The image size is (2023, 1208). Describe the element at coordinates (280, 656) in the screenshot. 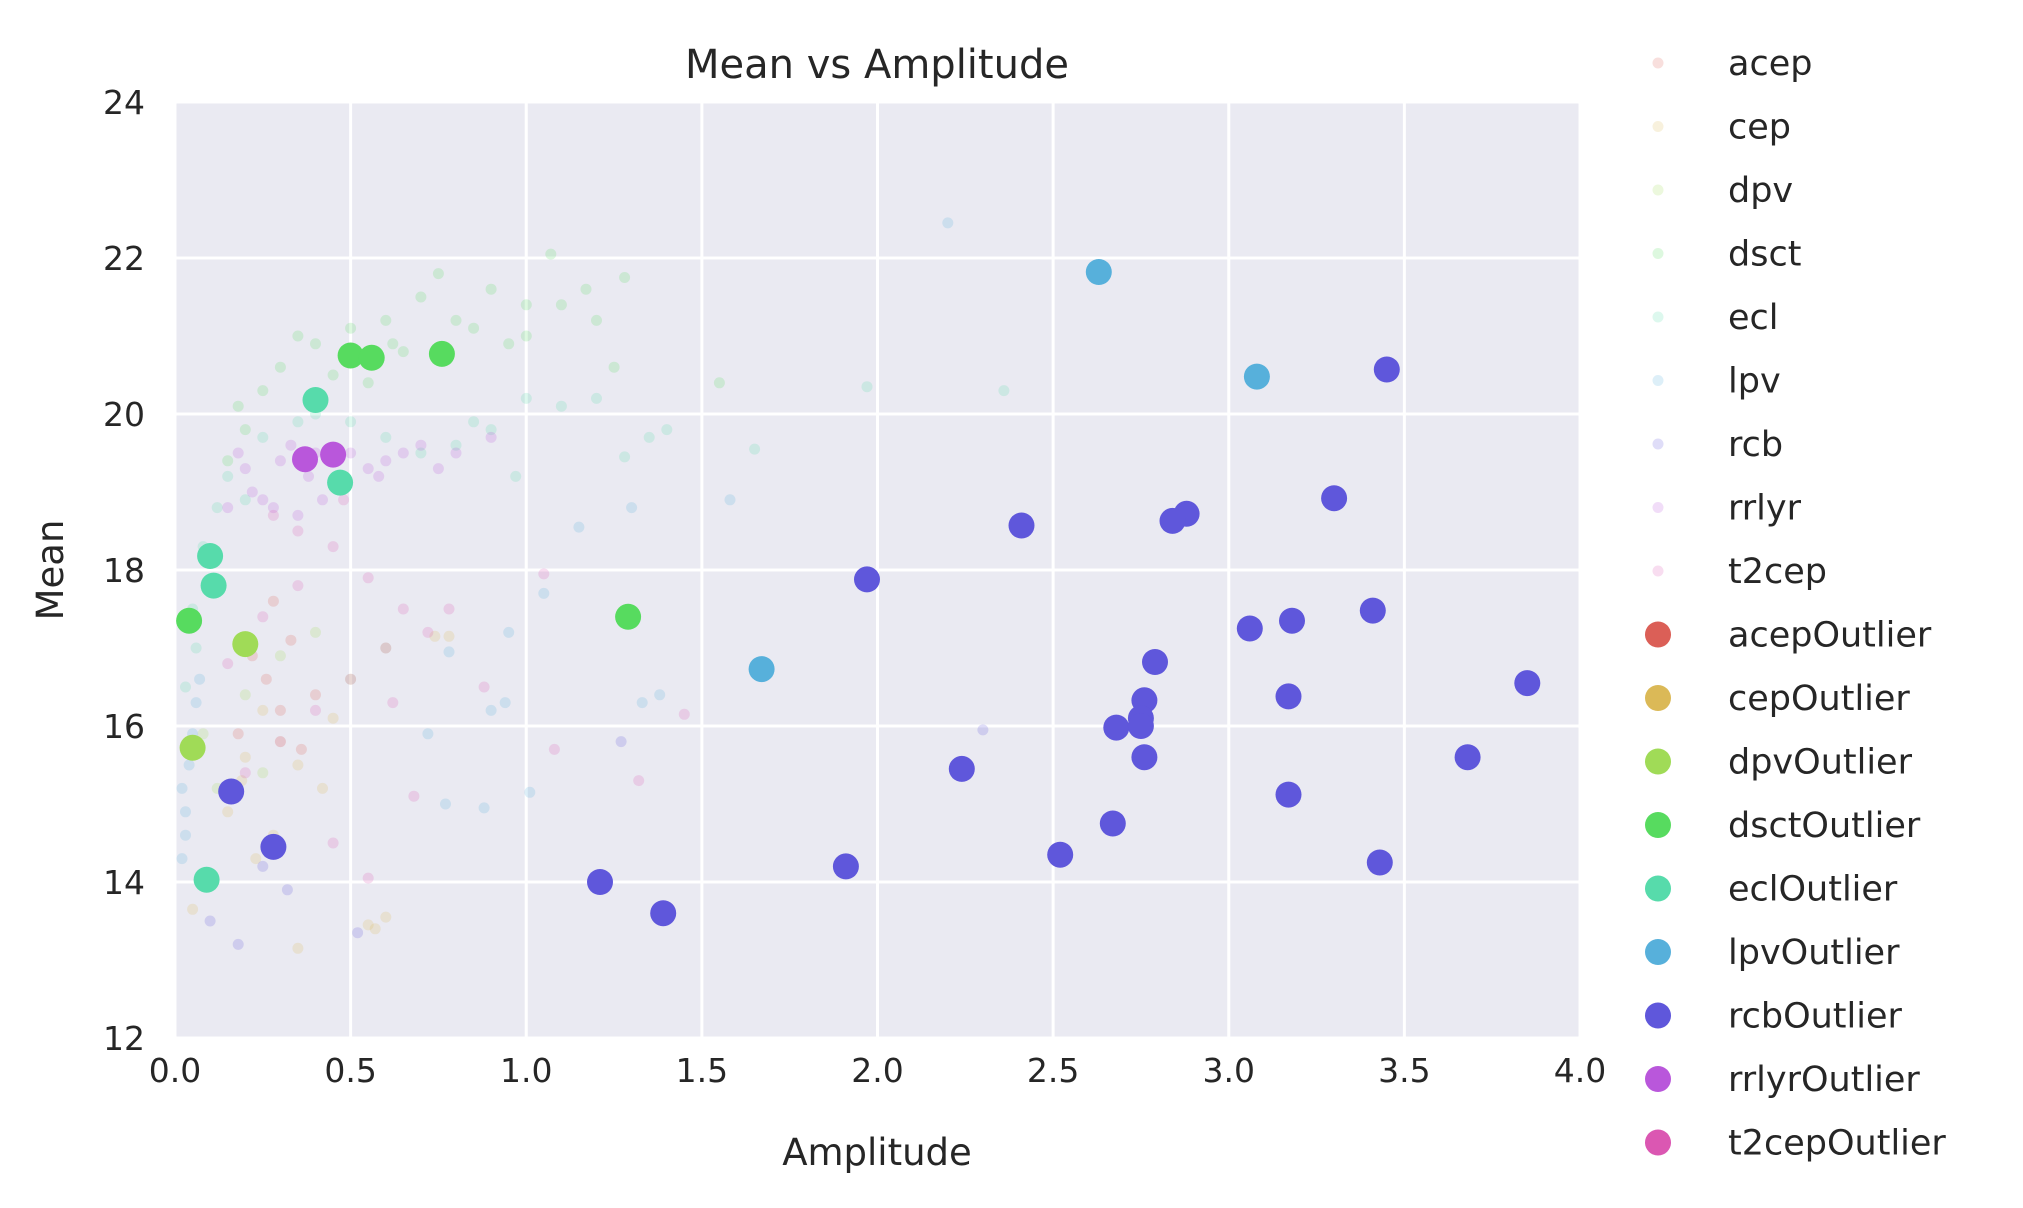

I see `dpv-point` at that location.